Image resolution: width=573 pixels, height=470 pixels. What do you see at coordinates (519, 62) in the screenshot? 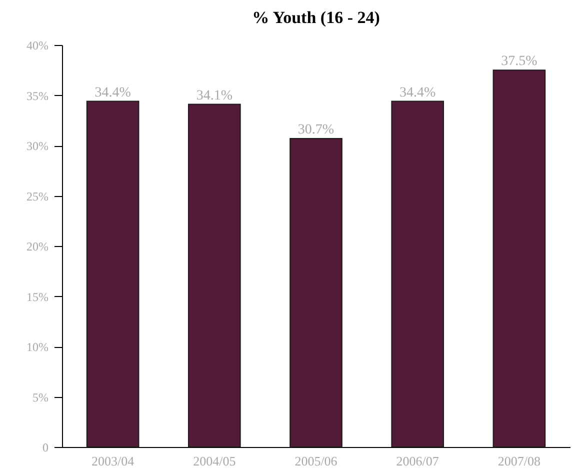
I see `data-label: 37.5%` at bounding box center [519, 62].